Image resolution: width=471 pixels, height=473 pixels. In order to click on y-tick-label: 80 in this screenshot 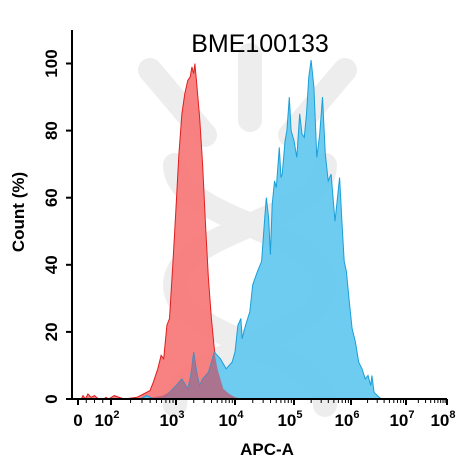, I will do `click(51, 130)`.